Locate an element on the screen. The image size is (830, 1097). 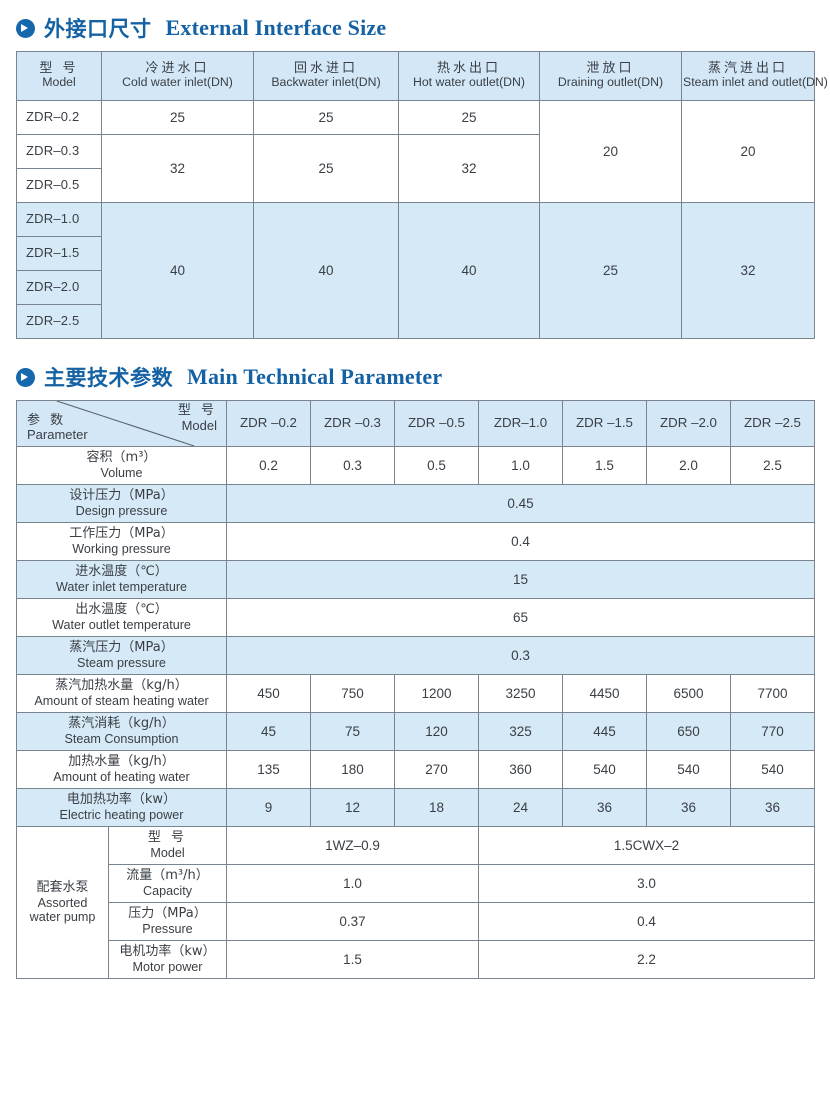
table-row-pump-motor-power: 电机功率（kw） Motor power 1.5 2.2 is located at coordinates (416, 959).